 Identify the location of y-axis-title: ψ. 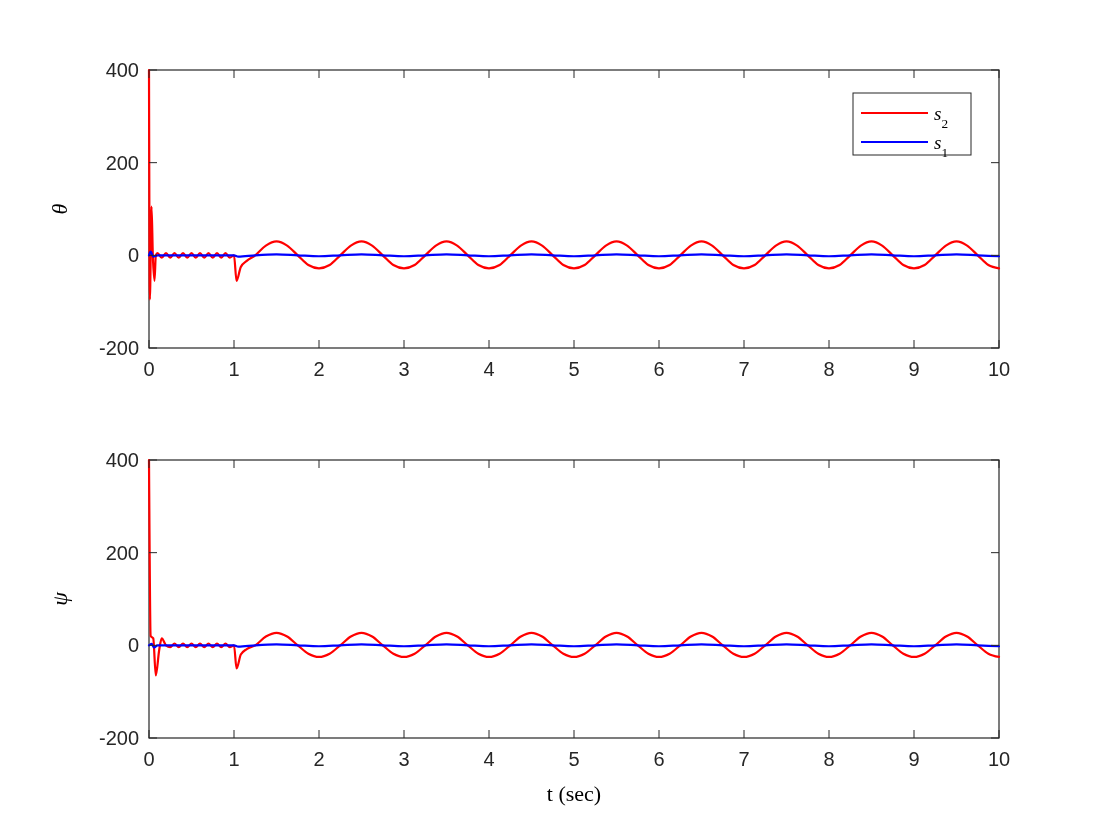
(59, 598).